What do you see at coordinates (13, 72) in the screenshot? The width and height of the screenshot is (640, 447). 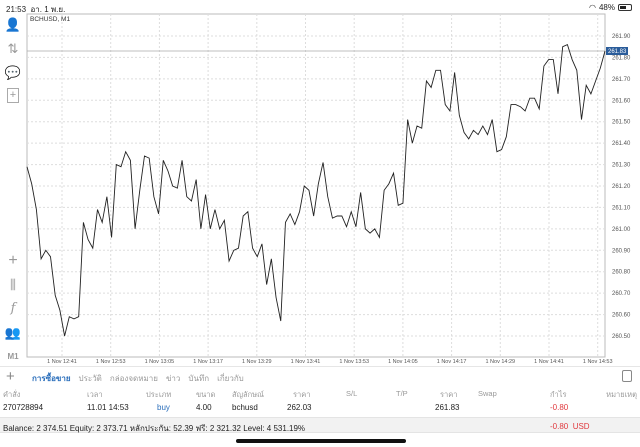 I see `chat-icon: 💬` at bounding box center [13, 72].